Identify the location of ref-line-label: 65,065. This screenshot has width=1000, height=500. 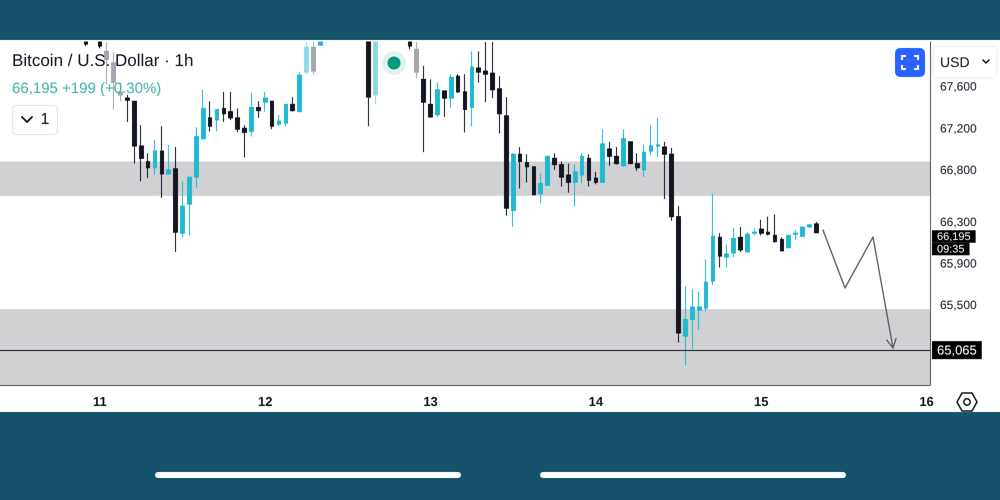
(957, 350).